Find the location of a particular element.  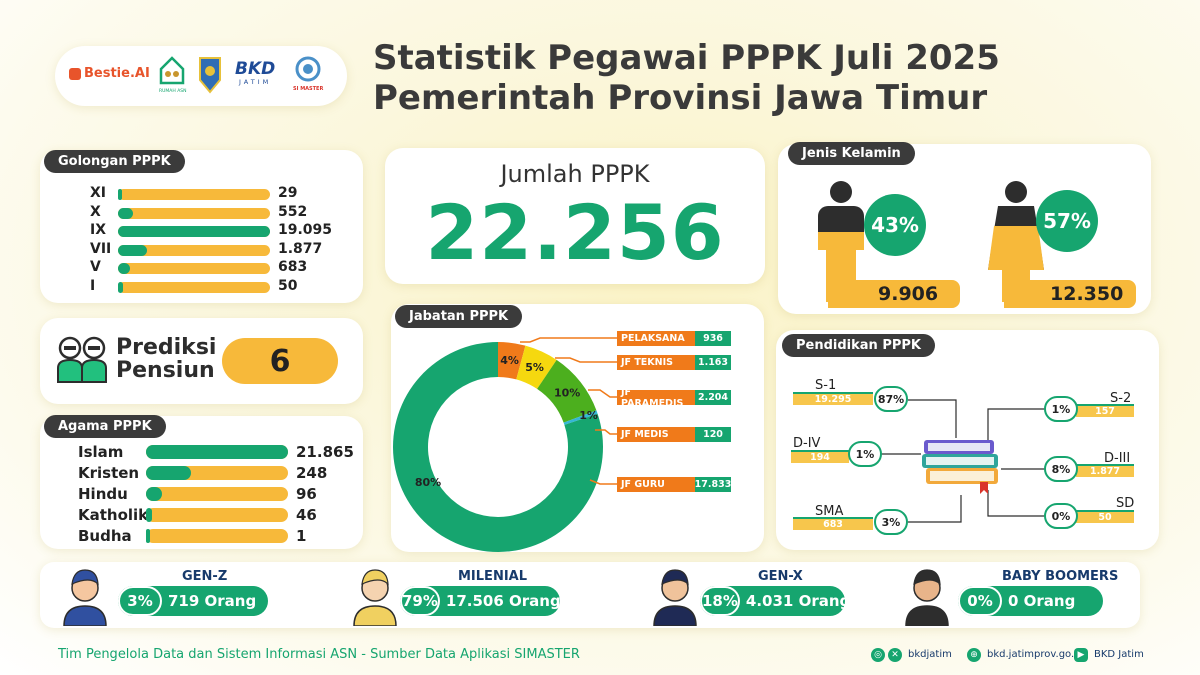

golongan-label: V is located at coordinates (95, 267).